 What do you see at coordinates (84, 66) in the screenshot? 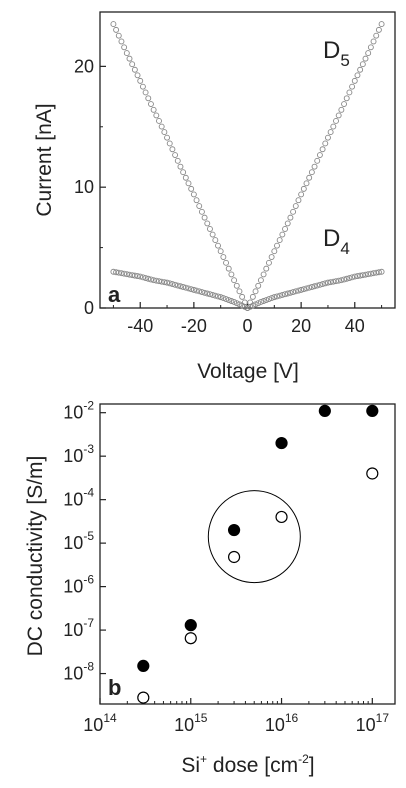
I see `panel-a-ytick-label: 20` at bounding box center [84, 66].